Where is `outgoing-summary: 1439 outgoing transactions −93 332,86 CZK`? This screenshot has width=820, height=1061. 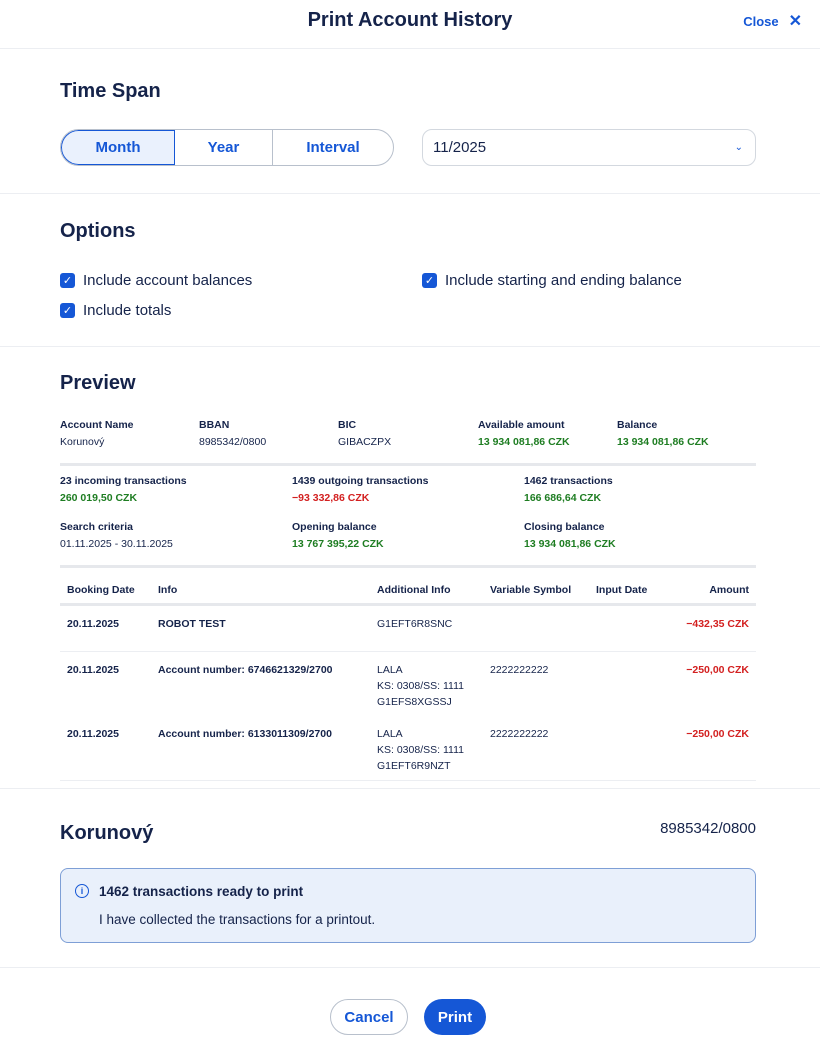
outgoing-summary: 1439 outgoing transactions −93 332,86 CZK is located at coordinates (360, 489).